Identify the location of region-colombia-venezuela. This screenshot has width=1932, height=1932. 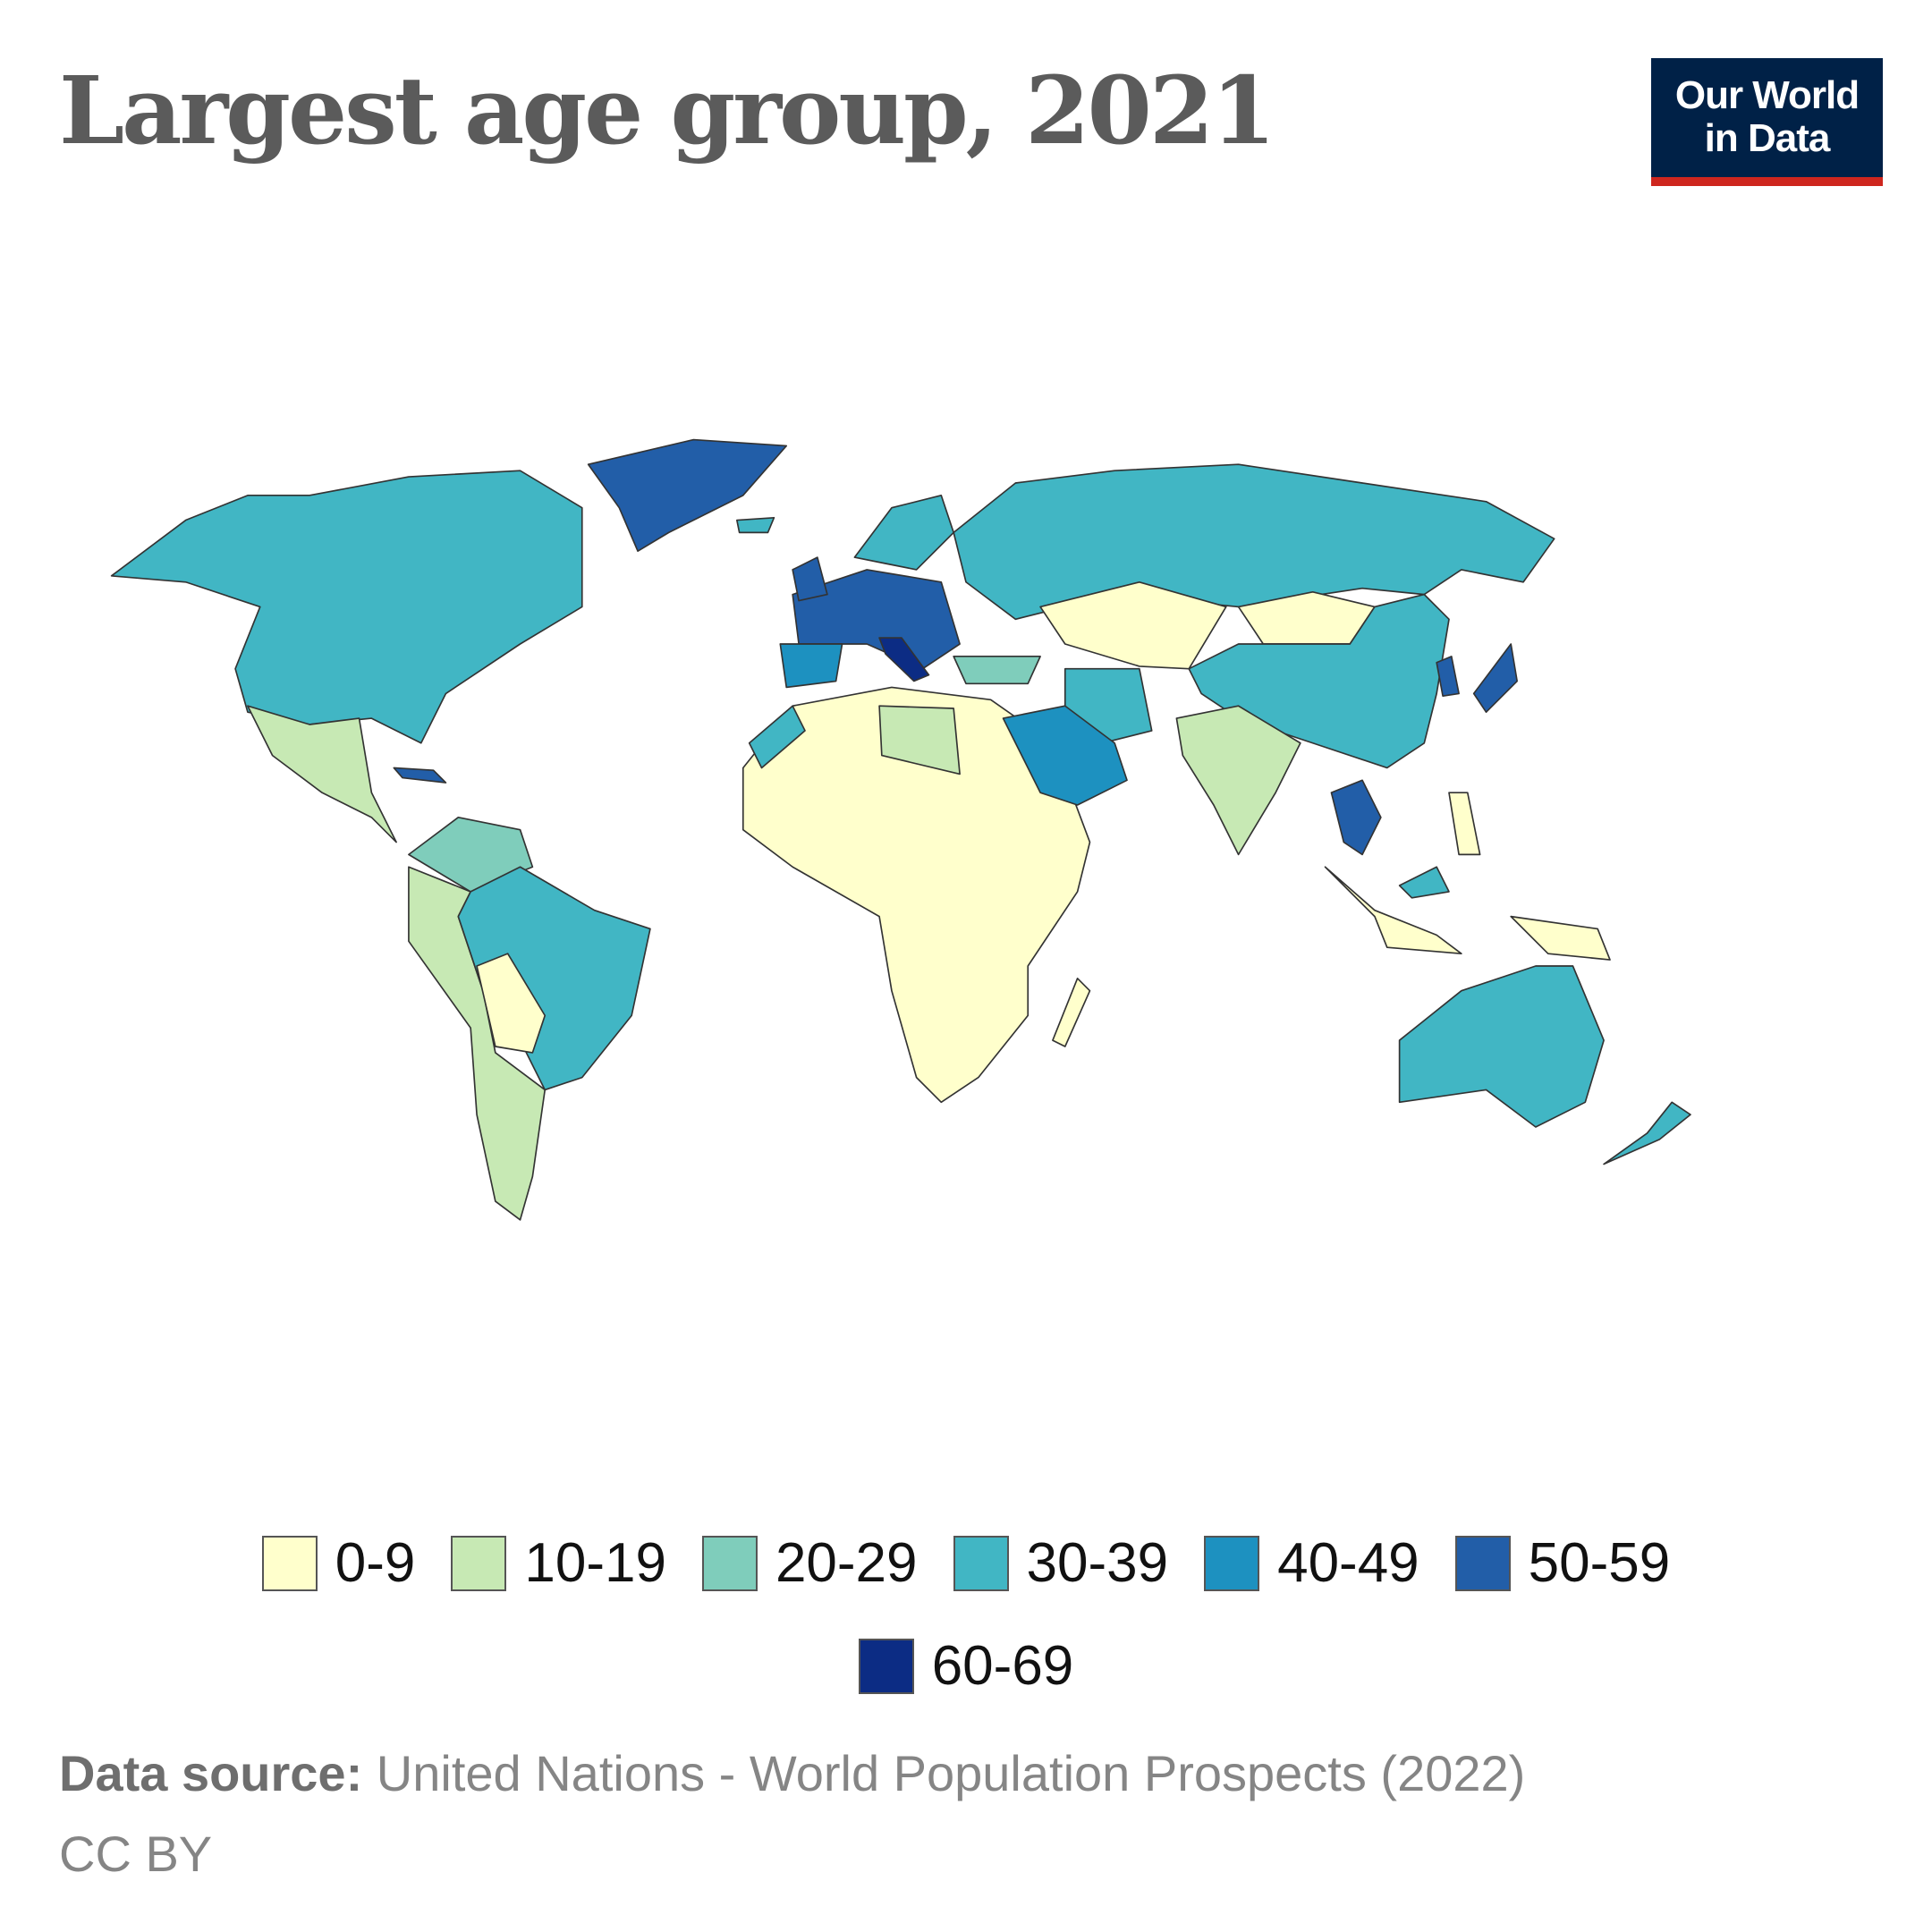
(471, 855).